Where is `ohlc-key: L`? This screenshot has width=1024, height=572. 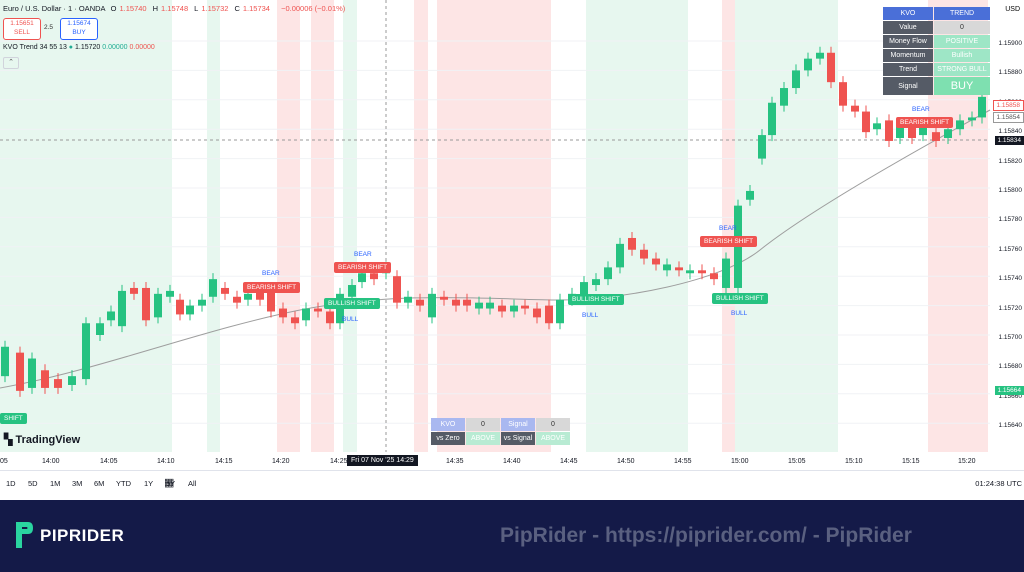
ohlc-key: L is located at coordinates (196, 8).